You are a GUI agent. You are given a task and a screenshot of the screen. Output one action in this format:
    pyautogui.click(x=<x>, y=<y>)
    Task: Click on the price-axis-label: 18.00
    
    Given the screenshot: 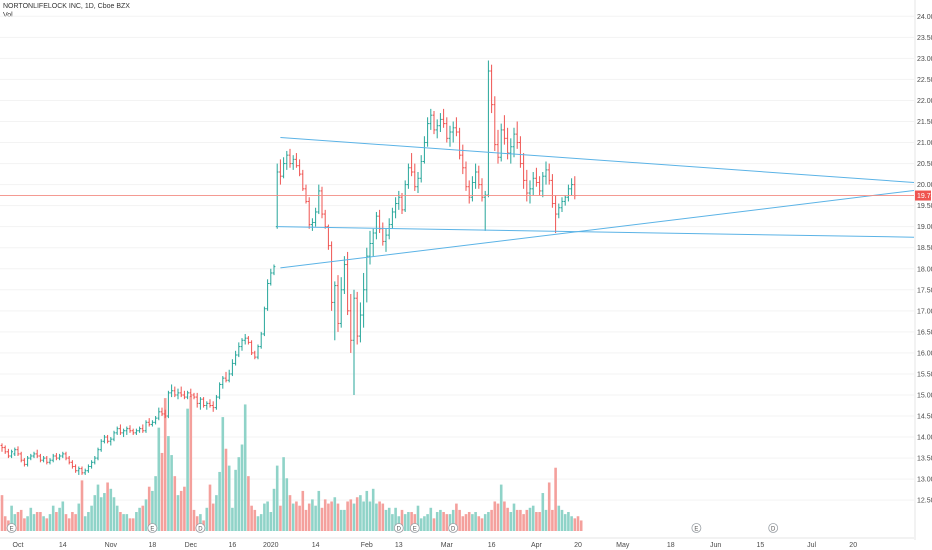 What is the action you would take?
    pyautogui.click(x=924, y=269)
    